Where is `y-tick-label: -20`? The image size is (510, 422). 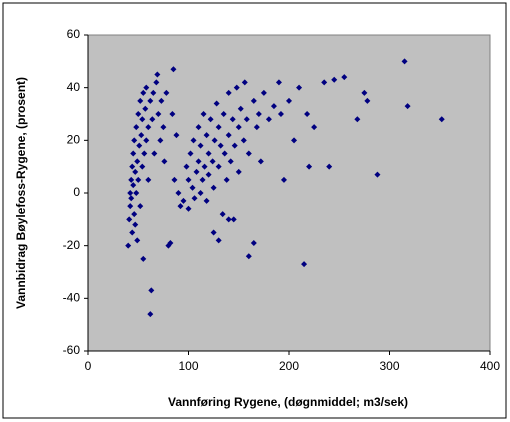
y-tick-label: -20 is located at coordinates (72, 245).